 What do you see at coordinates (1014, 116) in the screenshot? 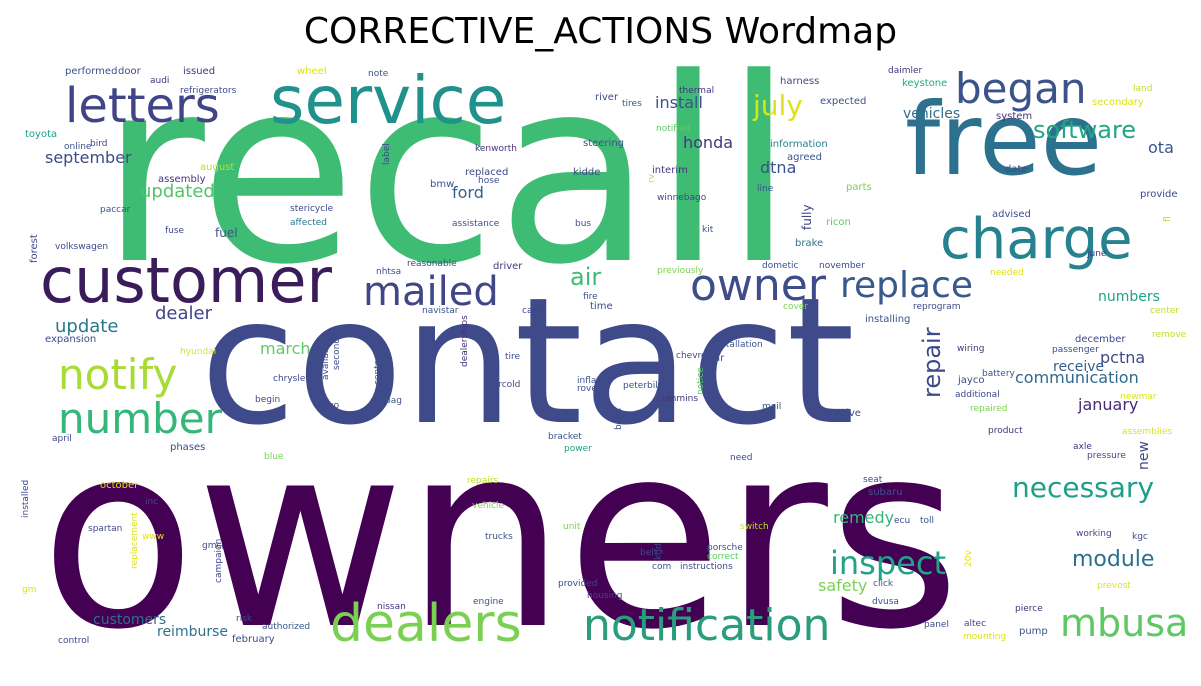
I see `word: system` at bounding box center [1014, 116].